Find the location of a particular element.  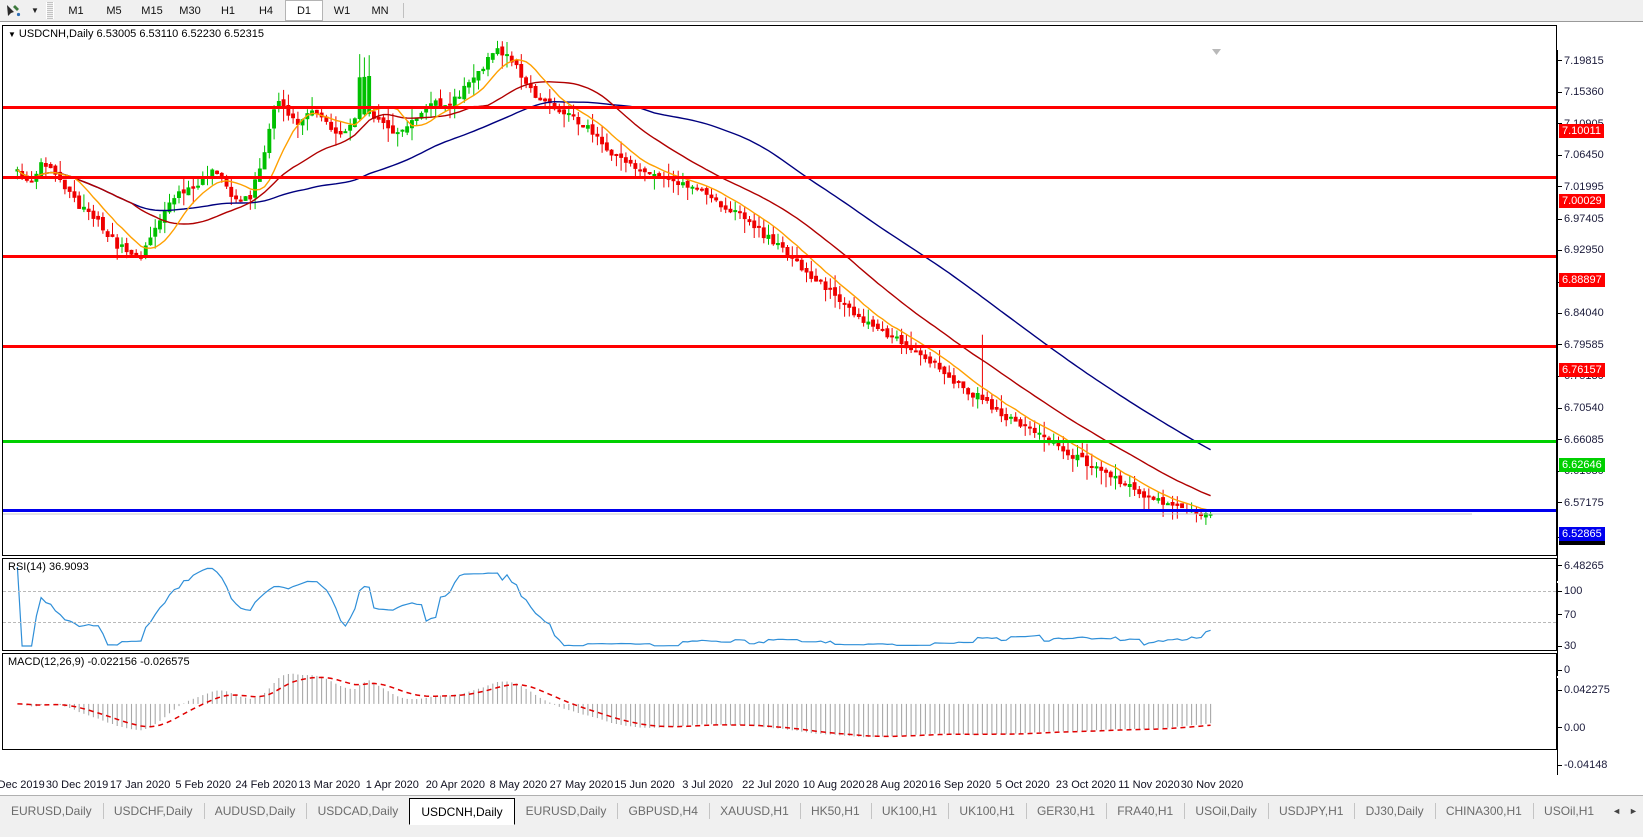

timeframe-button-h1: H1 is located at coordinates (228, 10).